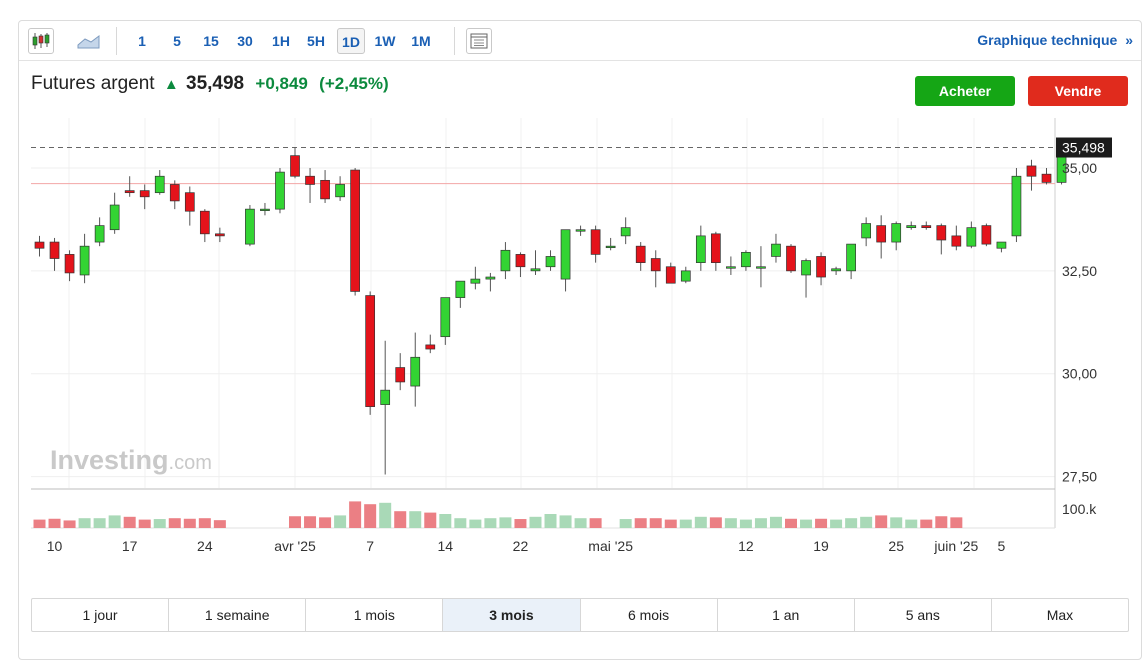 The image size is (1146, 660). What do you see at coordinates (41, 41) in the screenshot?
I see `candlestick-icon` at bounding box center [41, 41].